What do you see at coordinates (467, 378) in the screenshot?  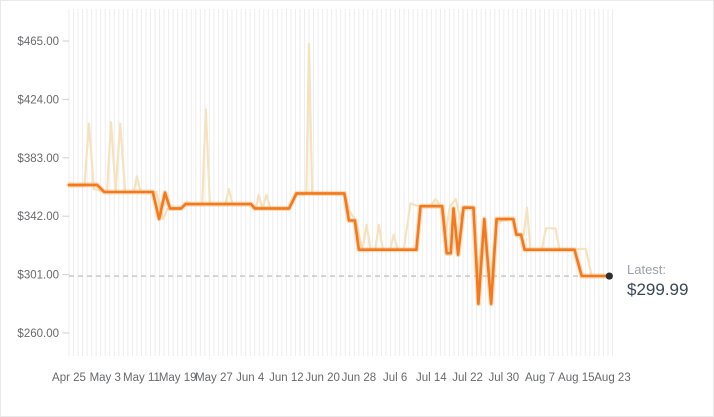 I see `x-axis-label: Jul 22` at bounding box center [467, 378].